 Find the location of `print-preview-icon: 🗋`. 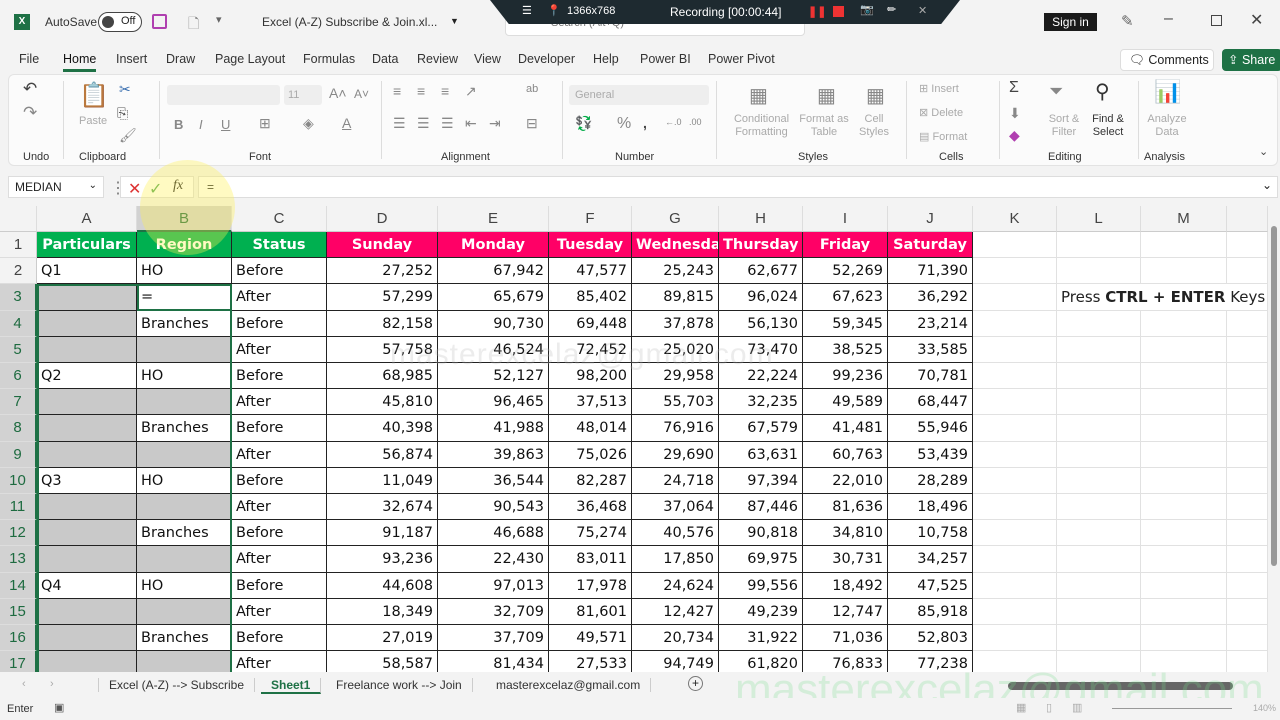

print-preview-icon: 🗋 is located at coordinates (194, 23).